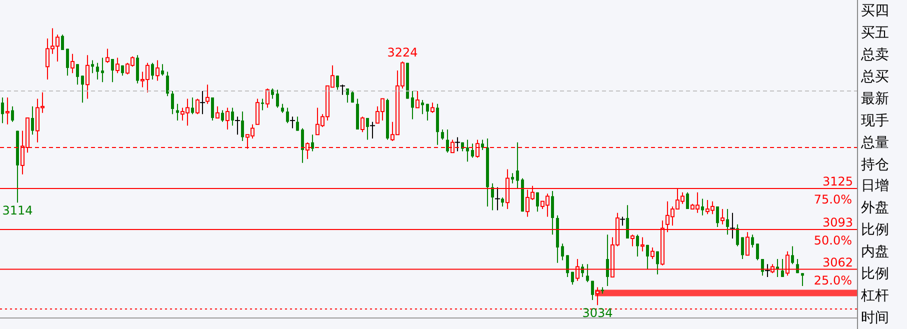 This screenshot has width=907, height=329. What do you see at coordinates (875, 55) in the screenshot?
I see `text: 总卖` at bounding box center [875, 55].